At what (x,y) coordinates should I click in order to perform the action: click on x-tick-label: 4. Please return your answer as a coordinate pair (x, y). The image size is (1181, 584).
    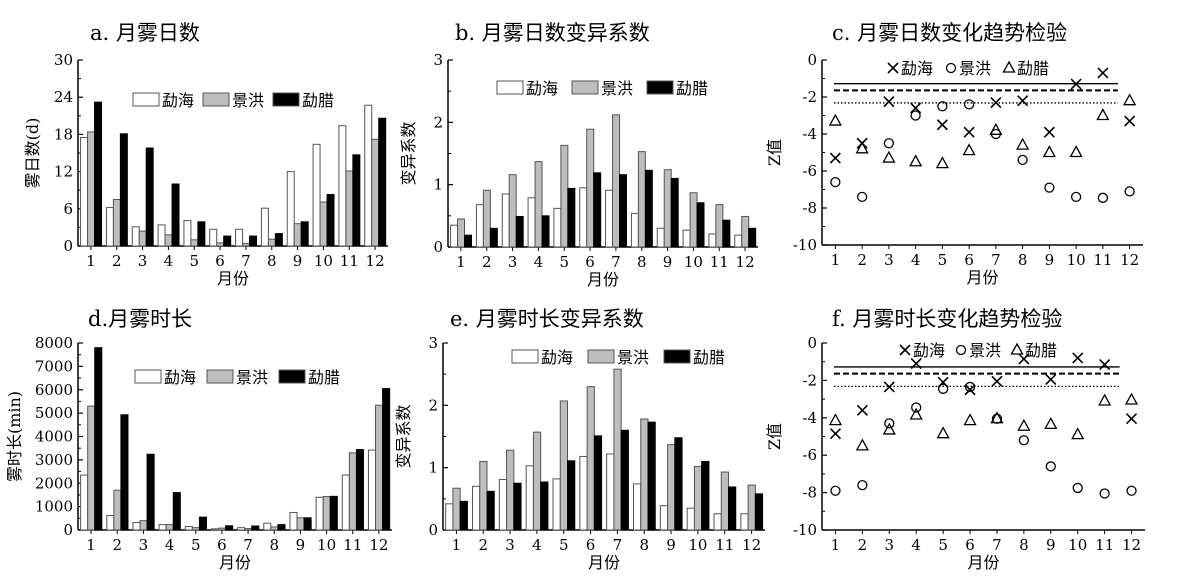
    Looking at the image, I should click on (539, 262).